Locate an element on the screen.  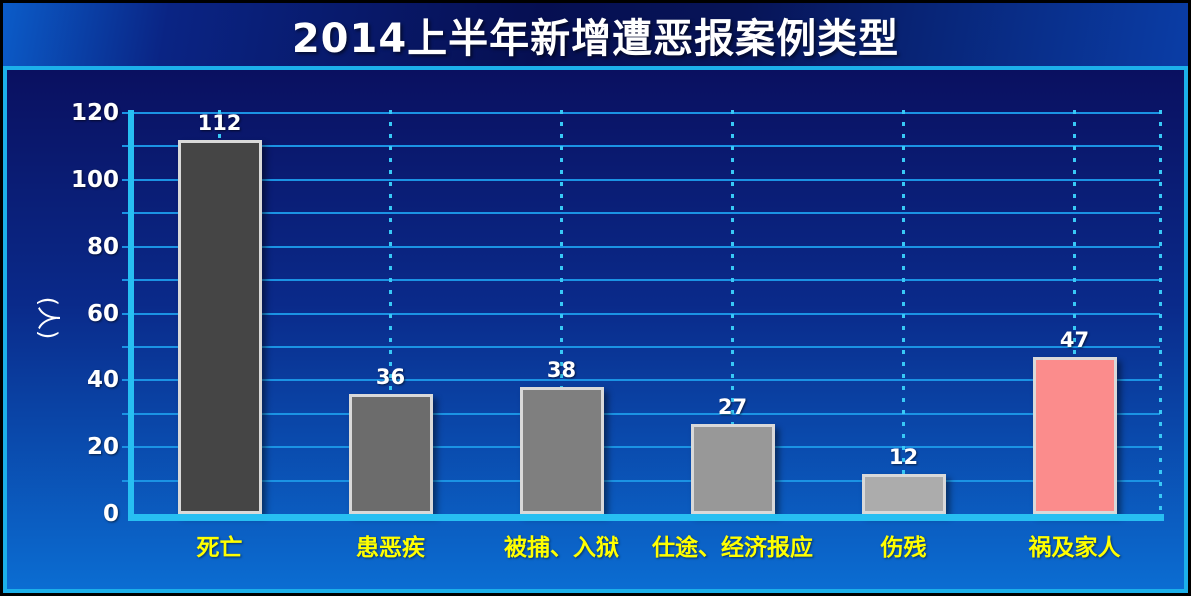
y-tick-label-80: 80 is located at coordinates (102, 246).